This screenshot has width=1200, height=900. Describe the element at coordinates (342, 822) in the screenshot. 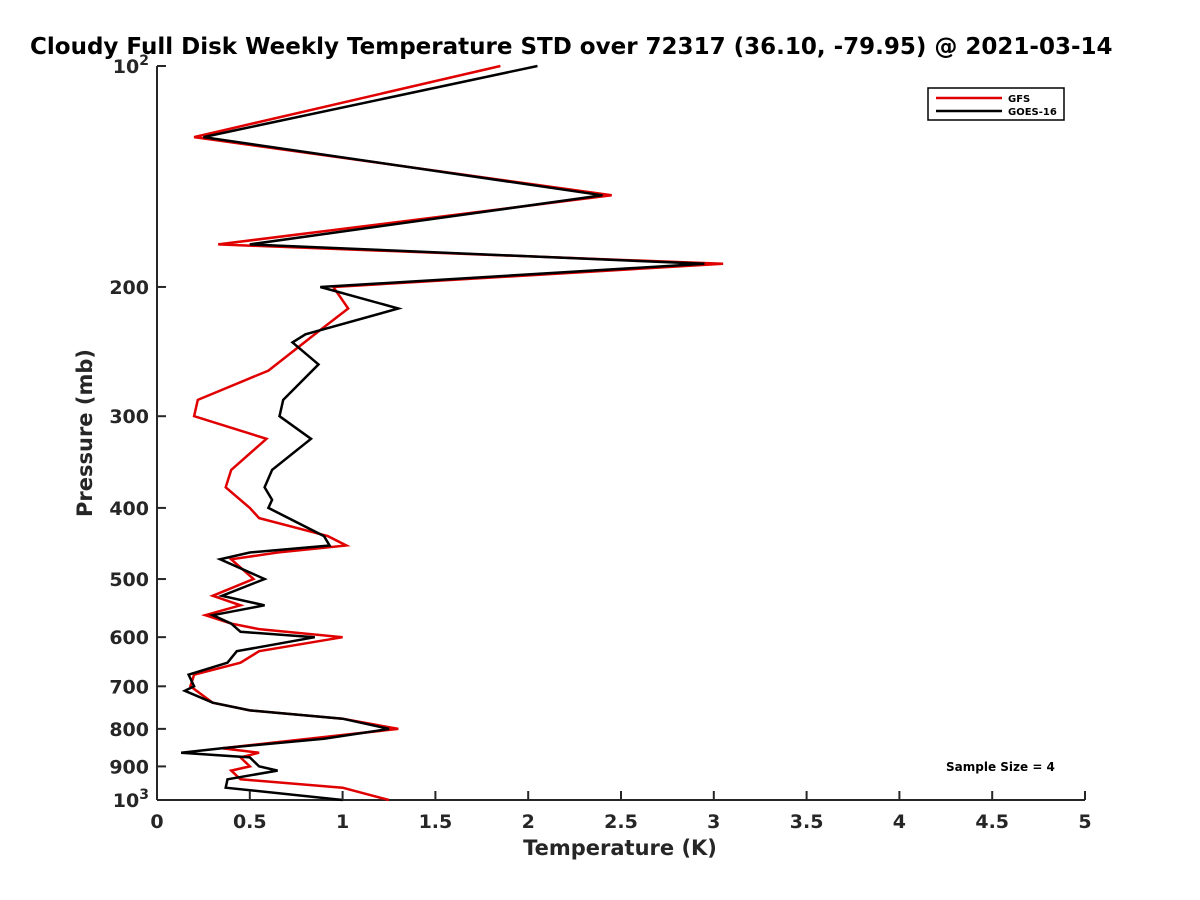

I see `x-tick-label: 1` at that location.